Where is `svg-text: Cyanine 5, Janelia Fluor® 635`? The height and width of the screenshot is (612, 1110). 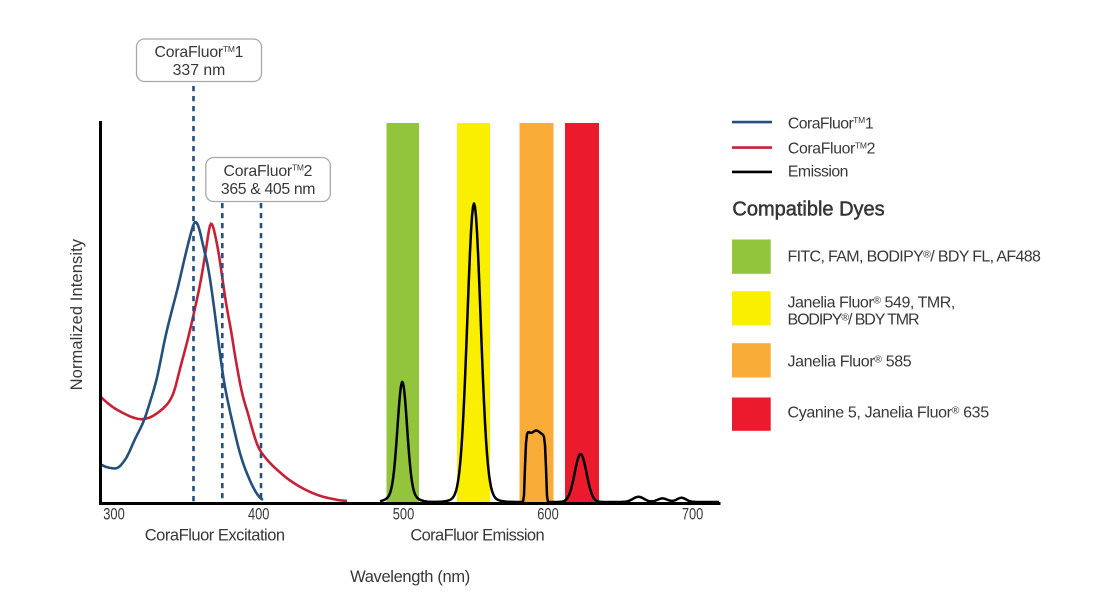
svg-text: Cyanine 5, Janelia Fluor® 635 is located at coordinates (889, 413).